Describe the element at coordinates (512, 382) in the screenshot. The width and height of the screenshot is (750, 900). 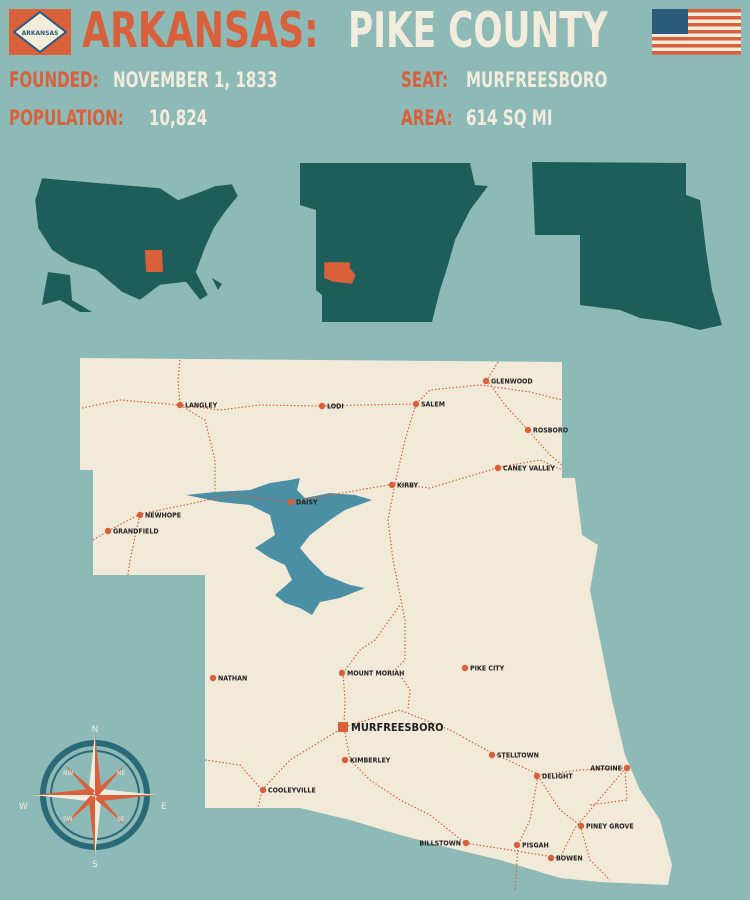
I see `town-label: GLENWOOD` at that location.